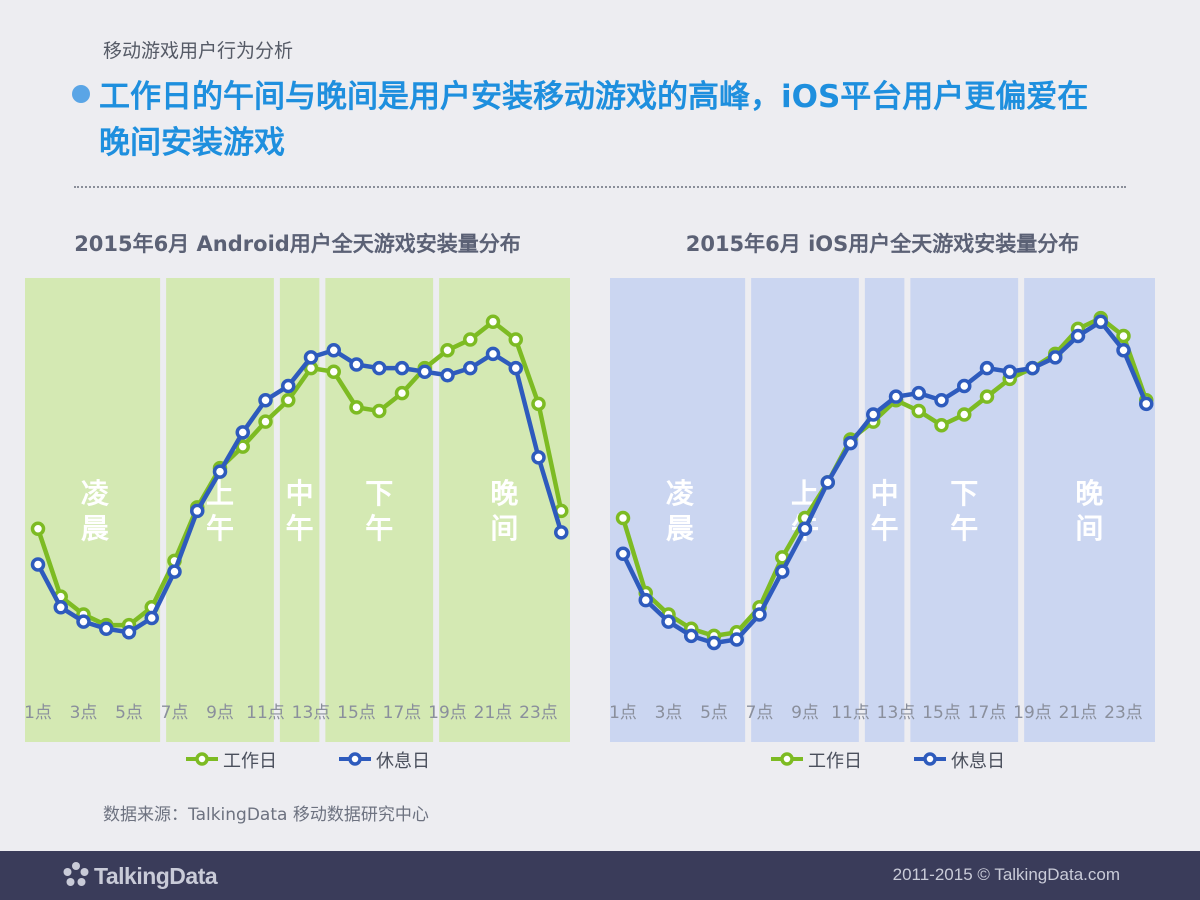  Describe the element at coordinates (297, 244) in the screenshot. I see `android-chart-title: 2015年6月 Android用户全天游戏安装量分布` at that location.